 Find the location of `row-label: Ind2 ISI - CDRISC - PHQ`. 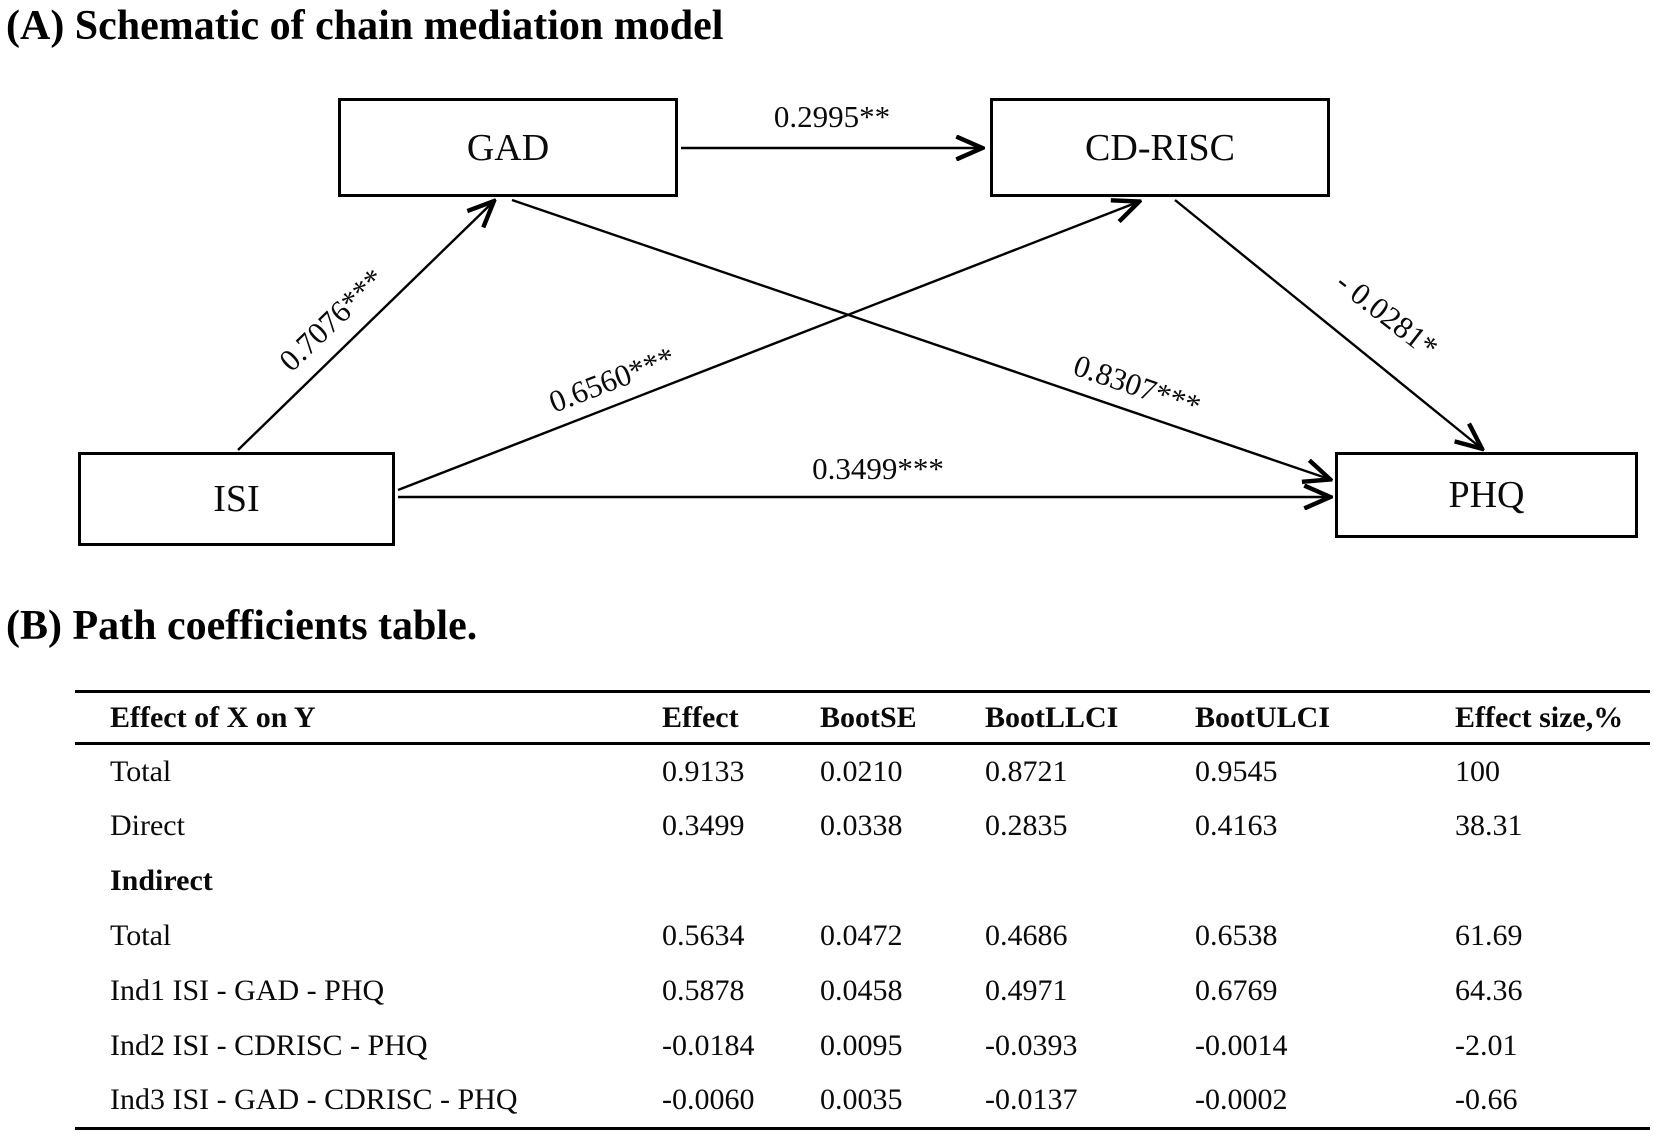

row-label: Ind2 ISI - CDRISC - PHQ is located at coordinates (269, 1045).